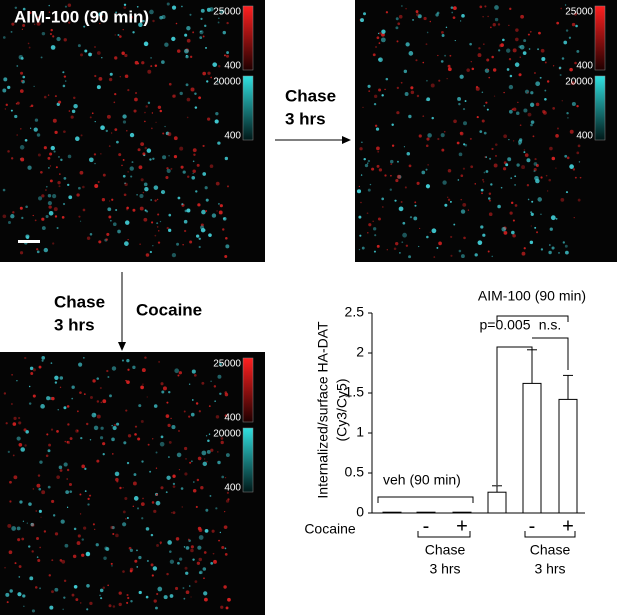  I want to click on colorbar-min: 400, so click(584, 66).